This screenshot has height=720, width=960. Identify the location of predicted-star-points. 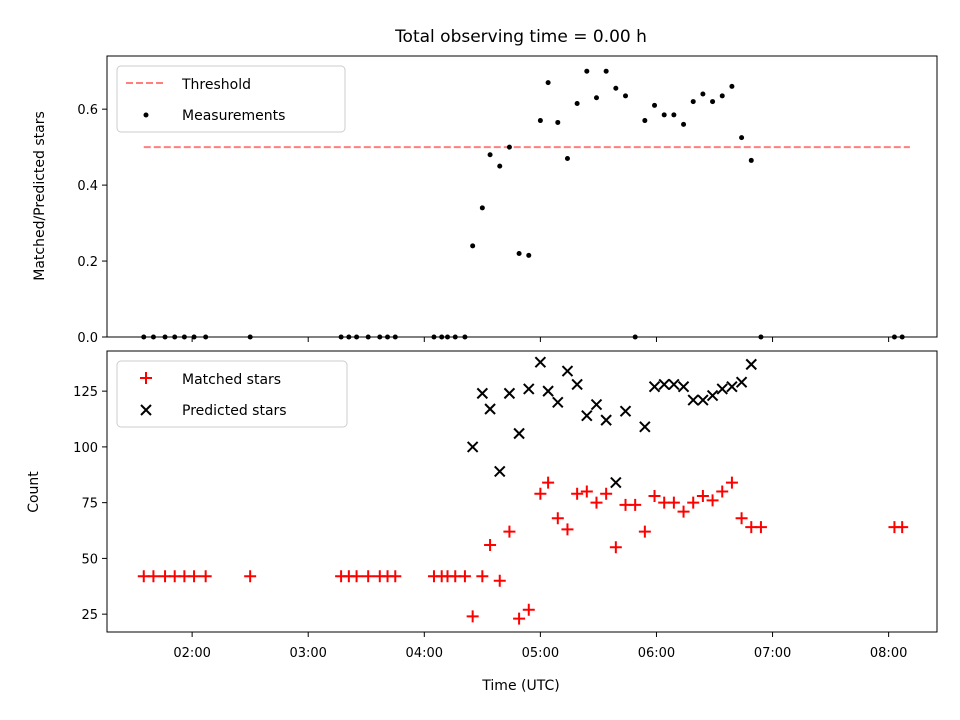
(611, 422).